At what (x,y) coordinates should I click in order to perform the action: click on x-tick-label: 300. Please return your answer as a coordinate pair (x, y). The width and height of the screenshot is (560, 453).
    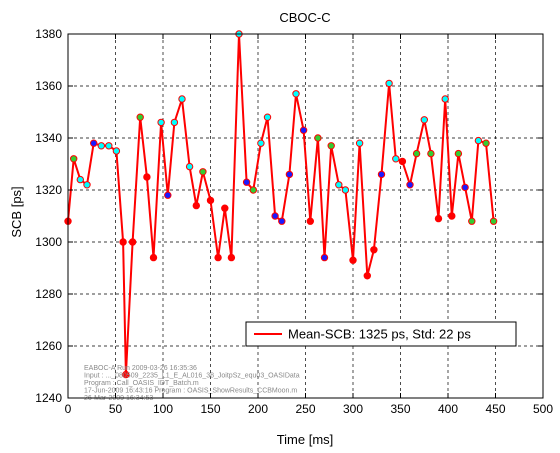
    Looking at the image, I should click on (353, 409).